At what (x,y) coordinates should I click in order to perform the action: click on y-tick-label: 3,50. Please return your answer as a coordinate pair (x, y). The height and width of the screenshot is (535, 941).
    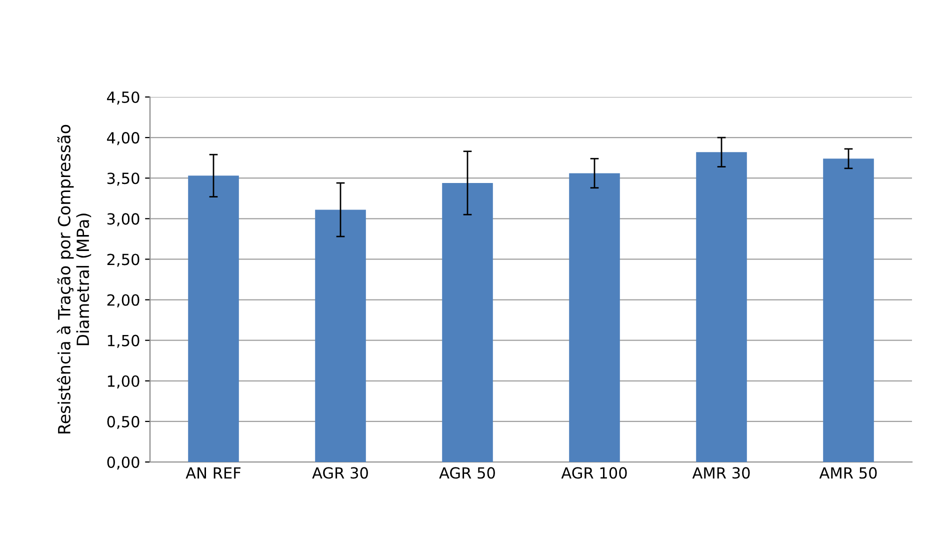
    Looking at the image, I should click on (123, 179).